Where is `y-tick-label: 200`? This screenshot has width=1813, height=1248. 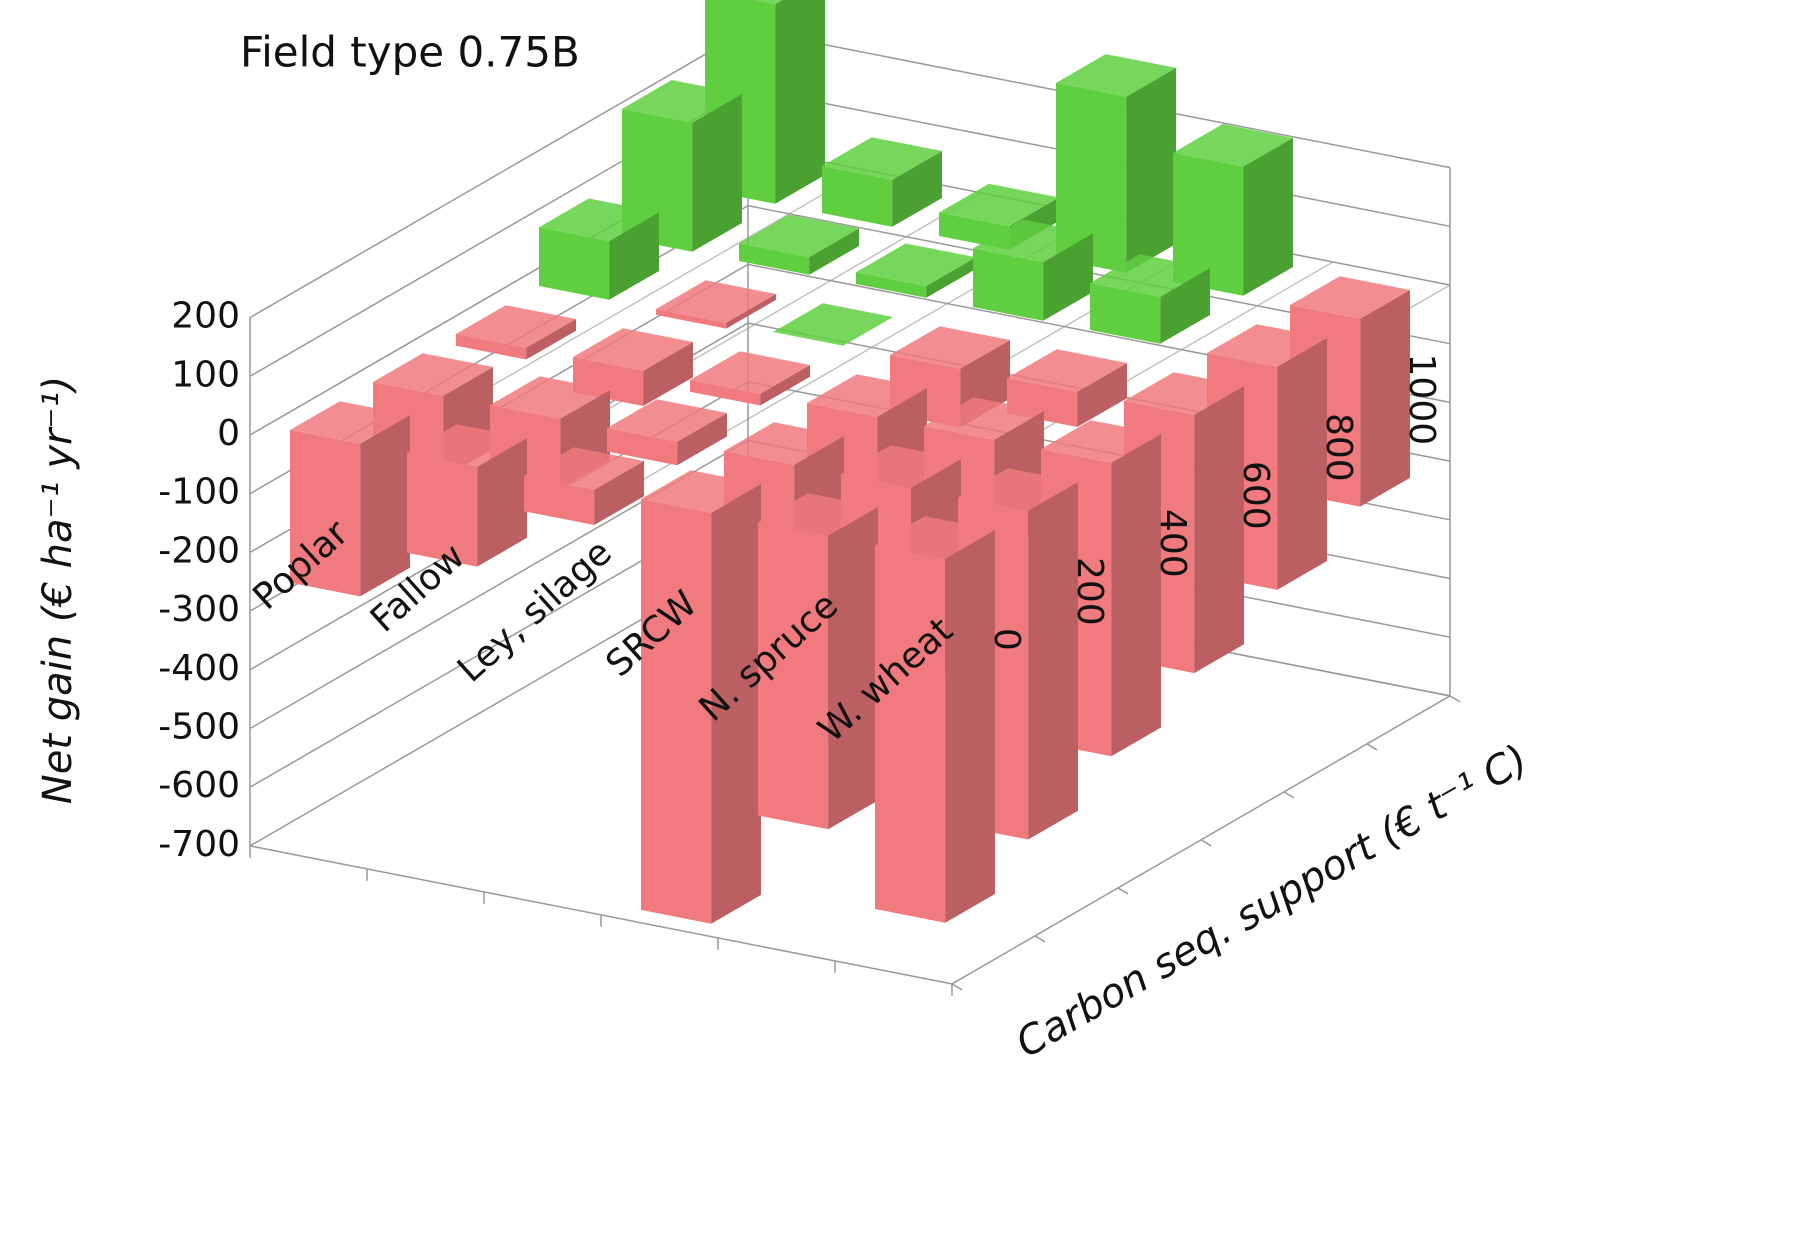 y-tick-label: 200 is located at coordinates (205, 316).